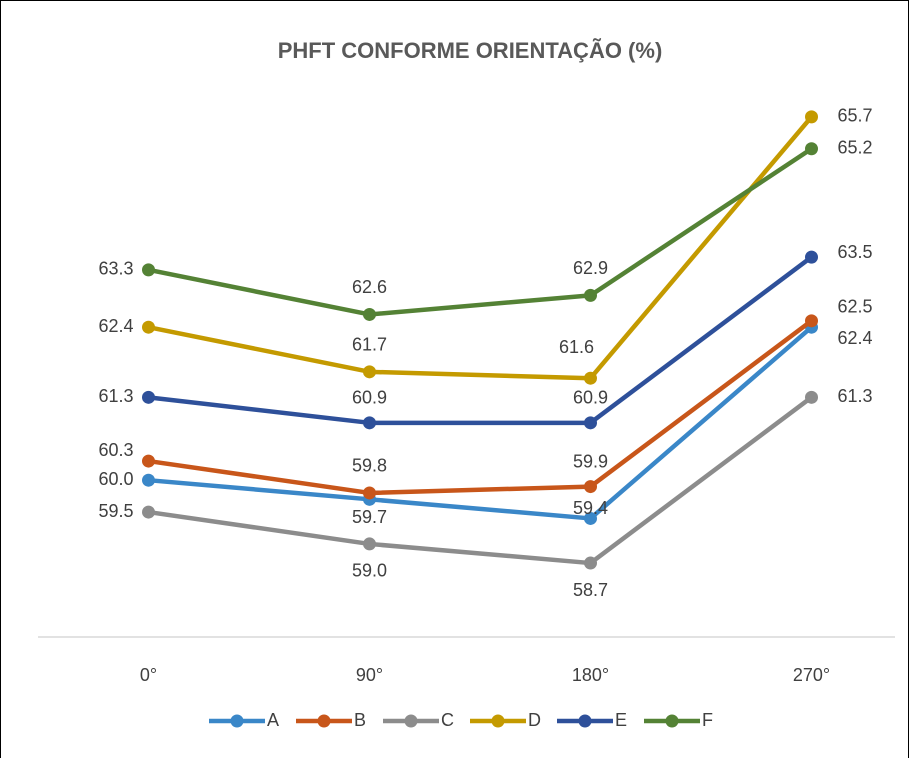  I want to click on data-label: 63.5, so click(855, 252).